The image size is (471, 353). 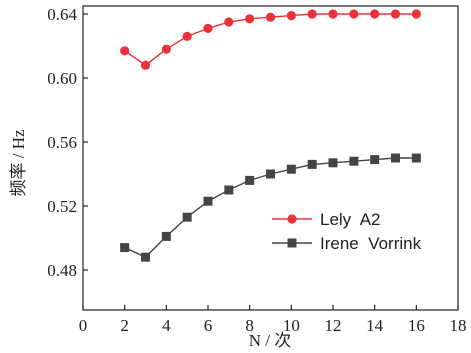 I want to click on legend-item-2: Irene Vorrink, so click(x=347, y=243).